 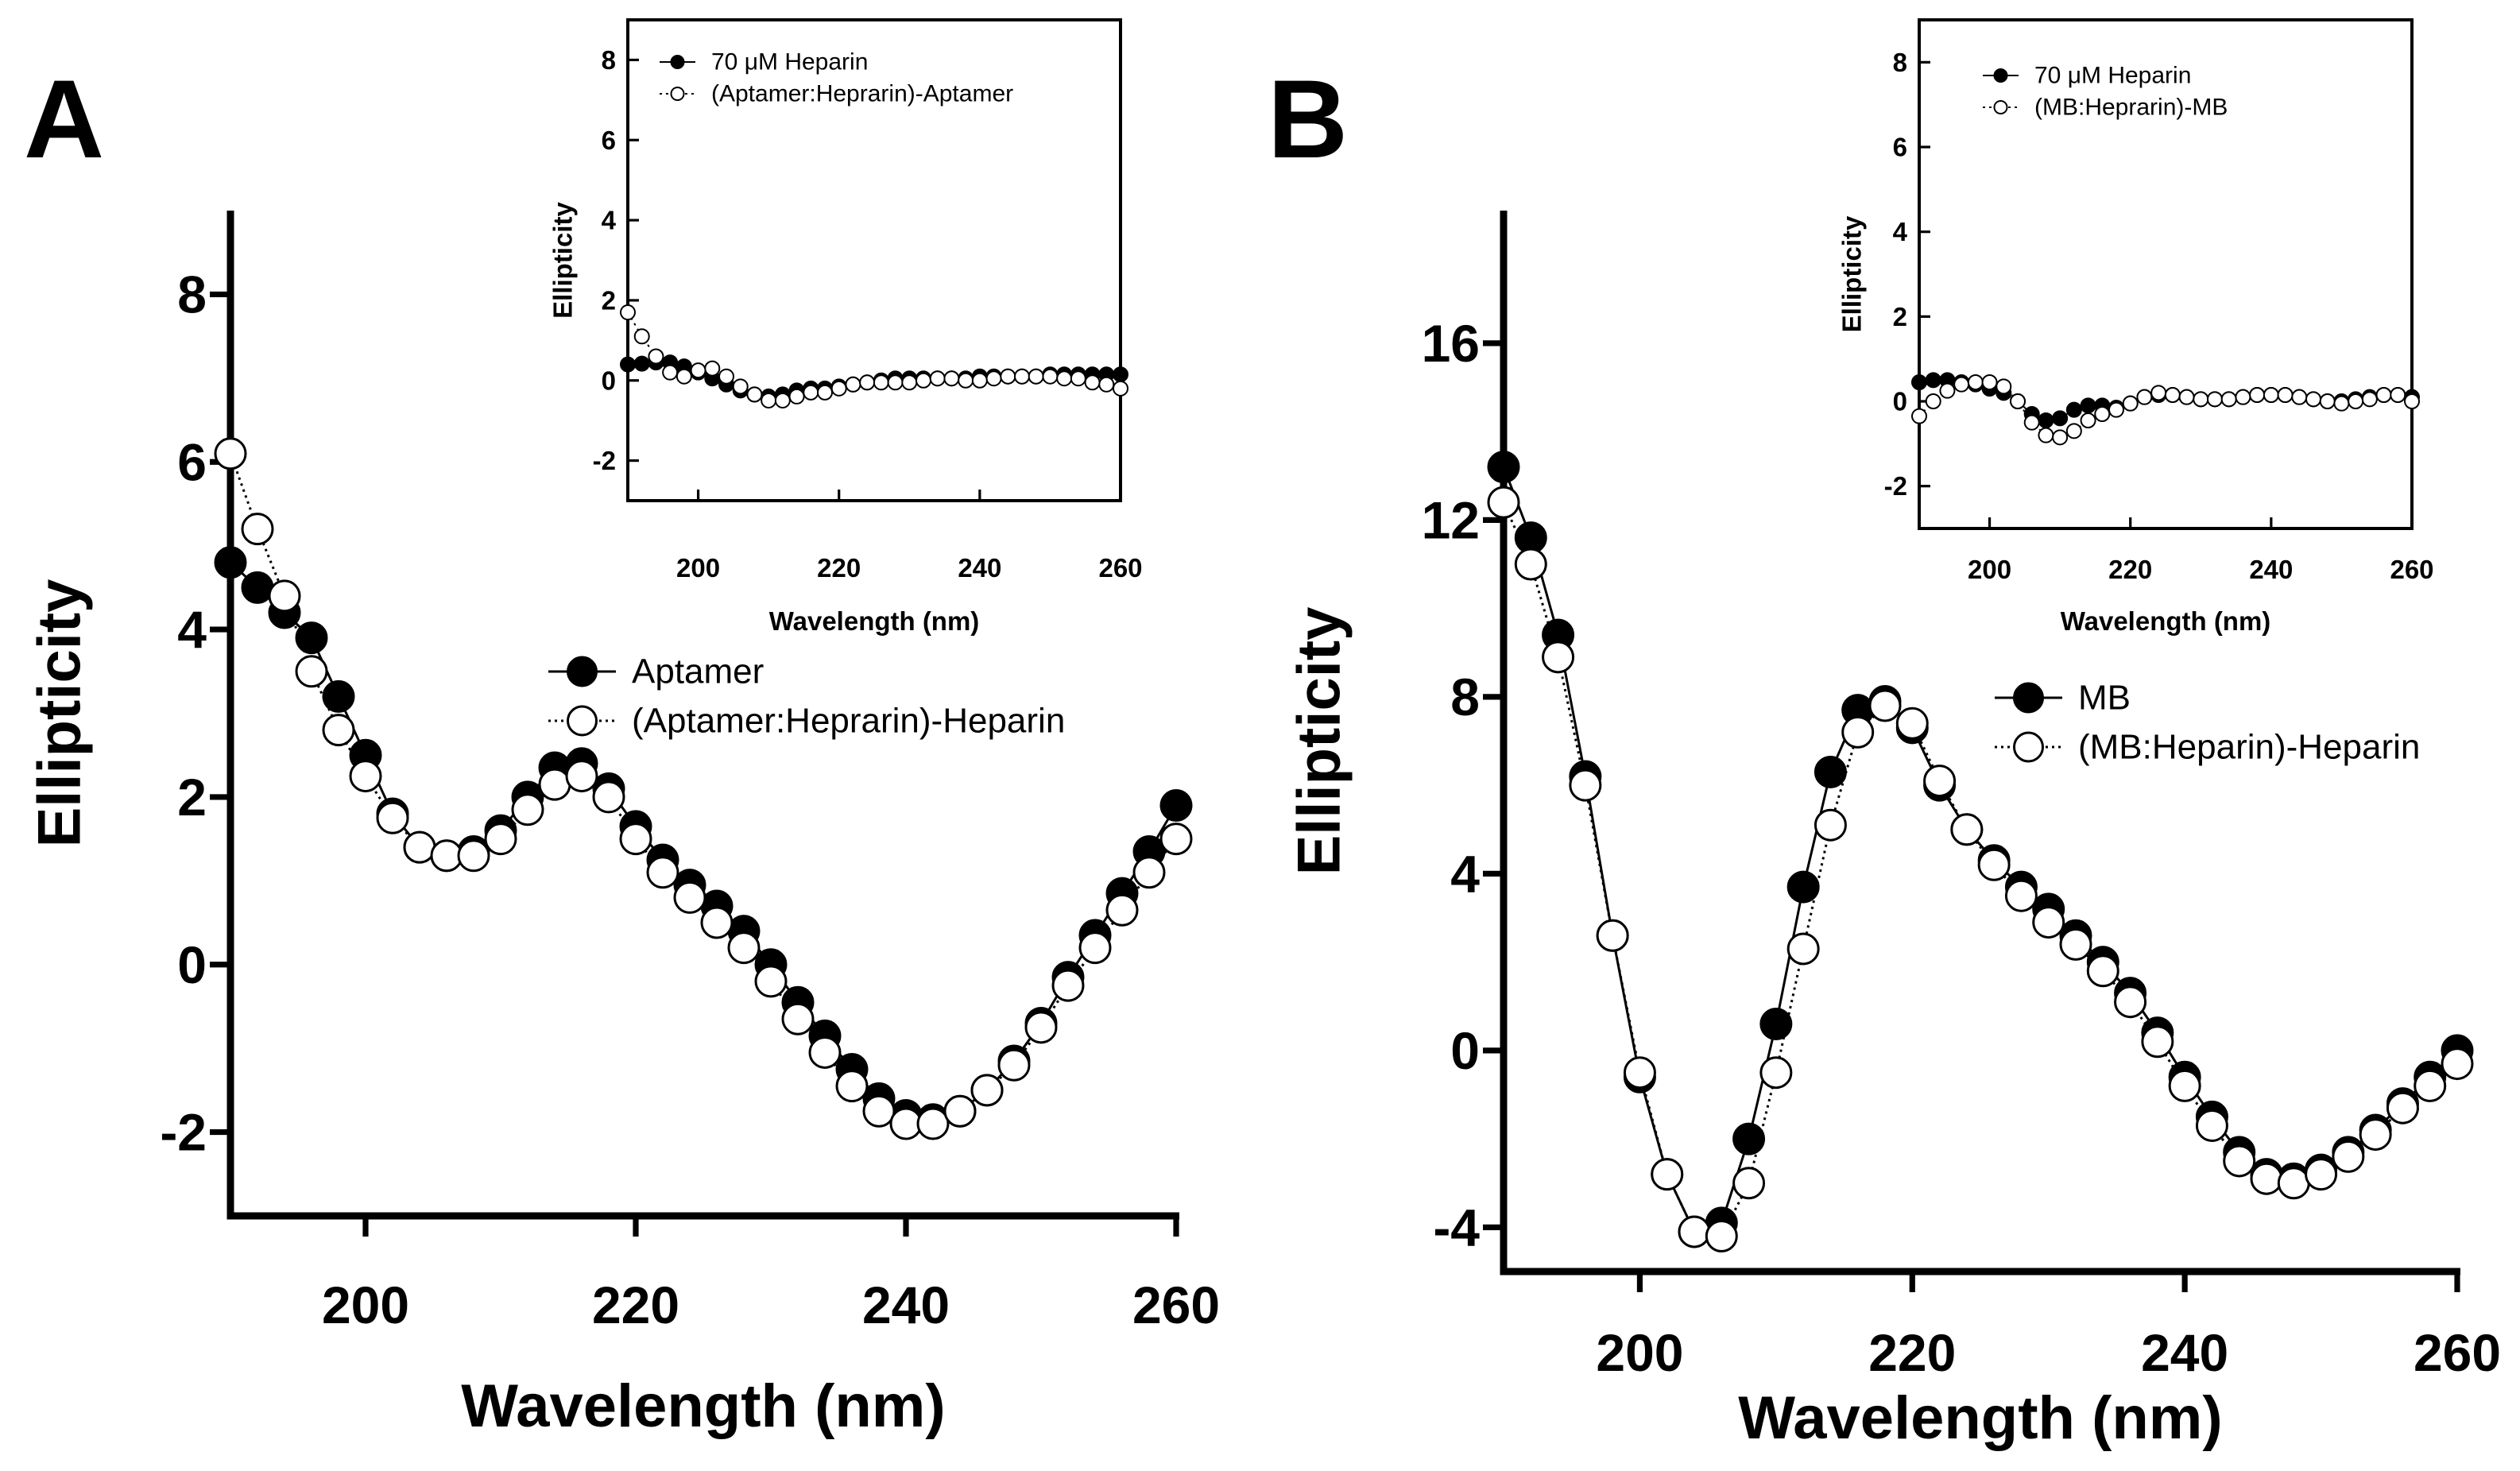 I want to click on y-tick-label: 8, so click(x=1900, y=62).